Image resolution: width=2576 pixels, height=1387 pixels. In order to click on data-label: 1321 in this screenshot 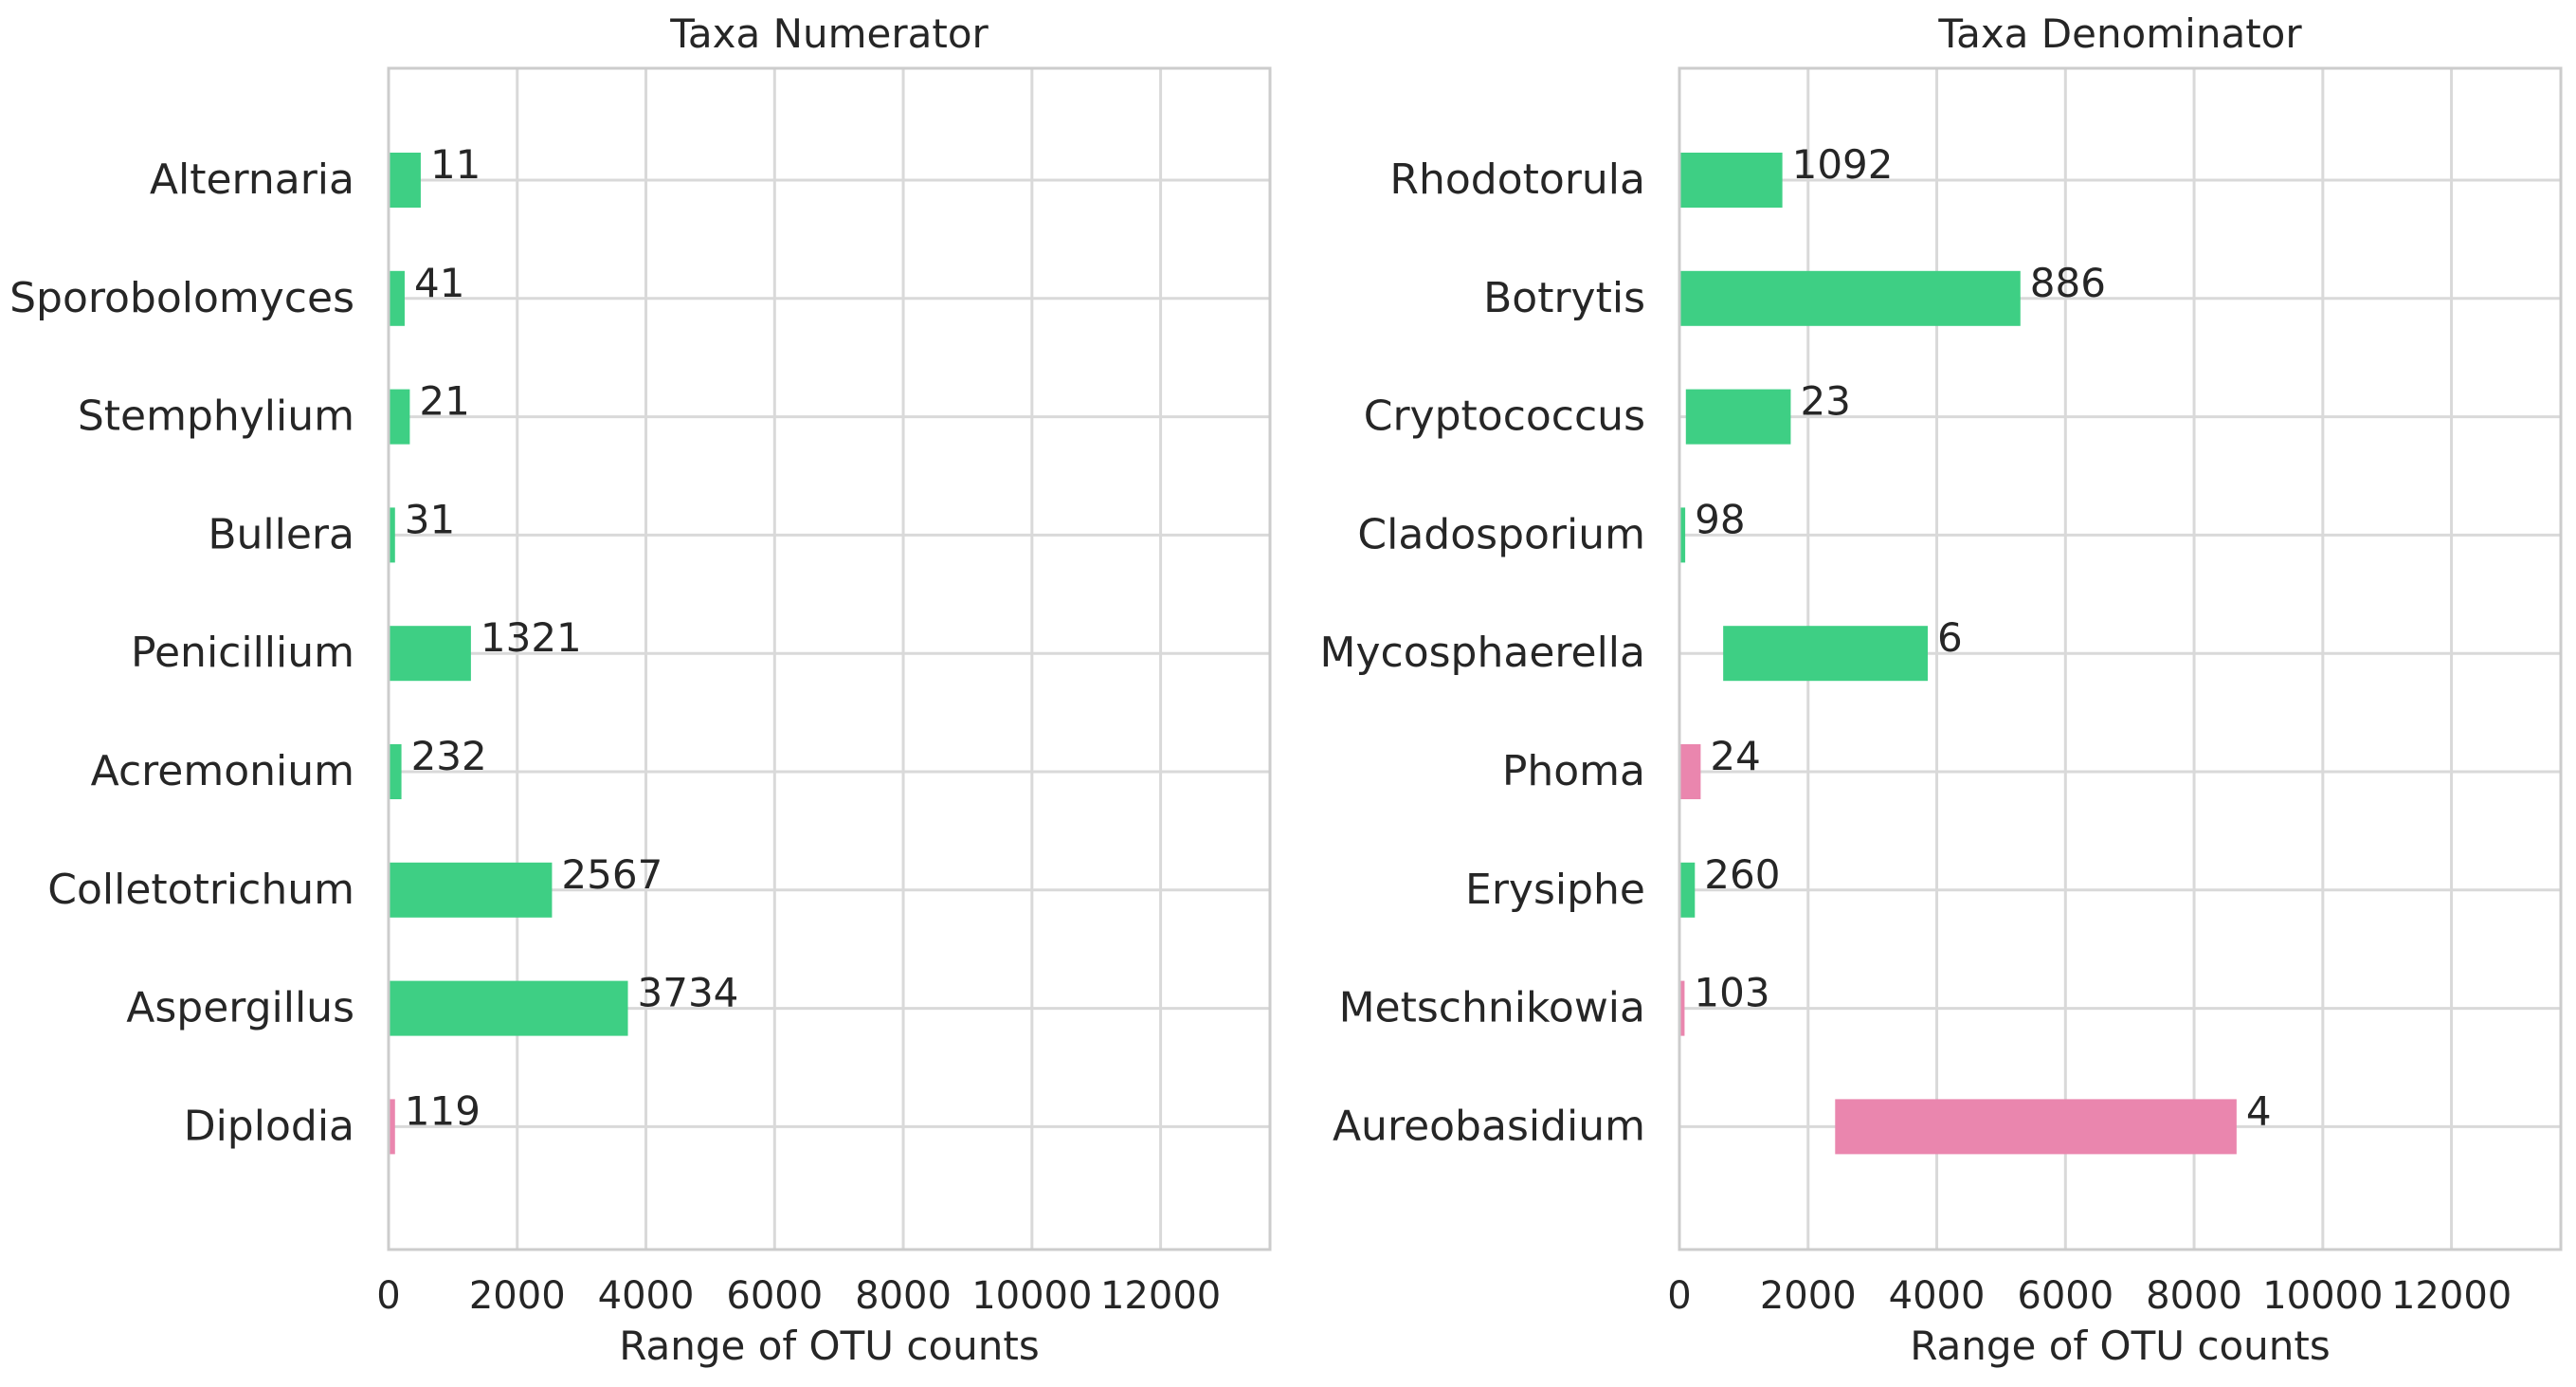, I will do `click(531, 637)`.